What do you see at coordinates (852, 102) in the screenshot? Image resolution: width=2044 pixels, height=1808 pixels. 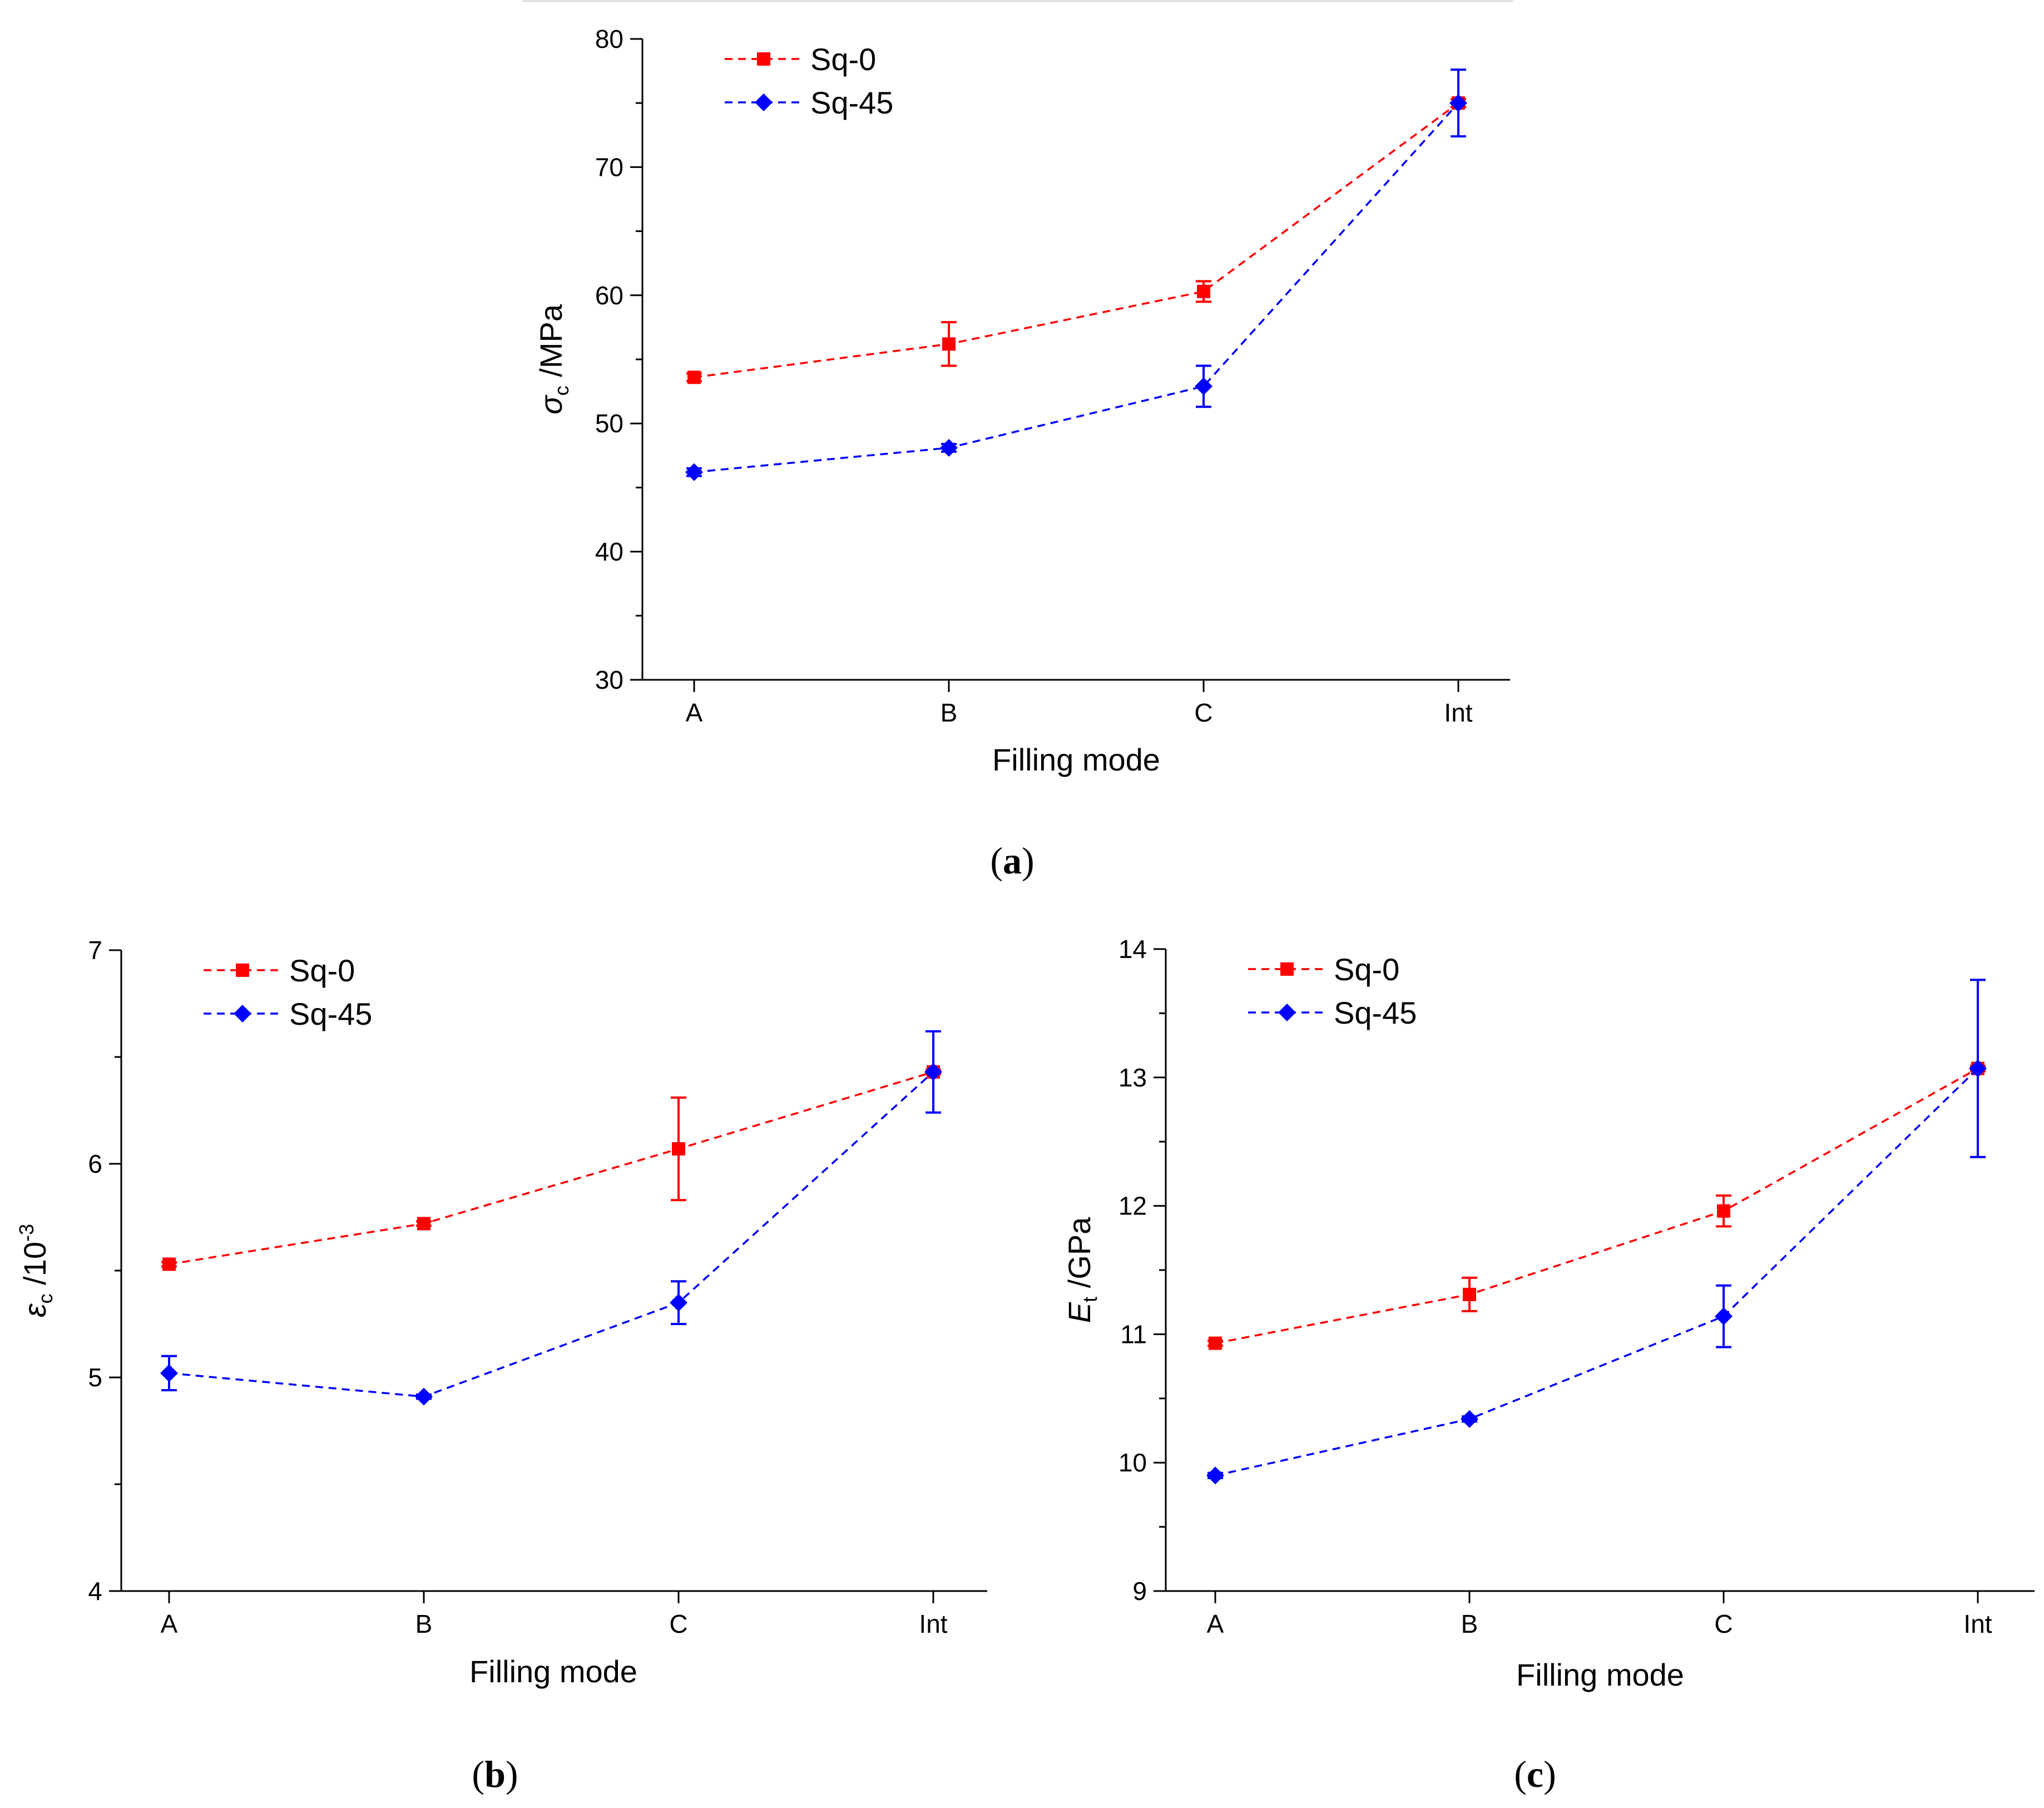 I see `chart-a-series-sq-45-legend-label: Sq-45` at bounding box center [852, 102].